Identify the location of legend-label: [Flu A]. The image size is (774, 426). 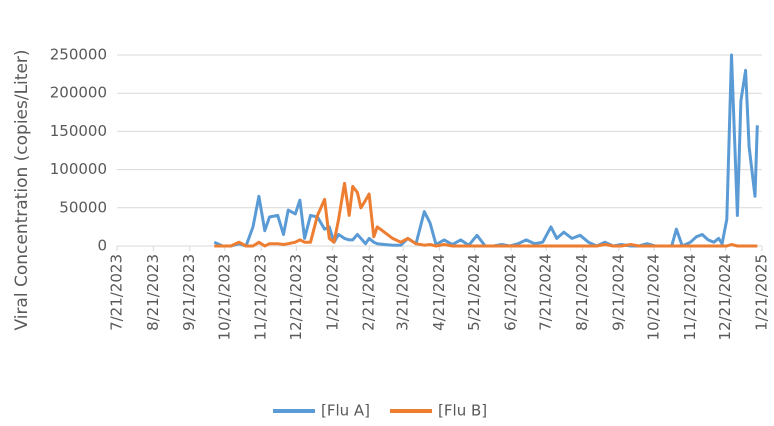
(345, 411).